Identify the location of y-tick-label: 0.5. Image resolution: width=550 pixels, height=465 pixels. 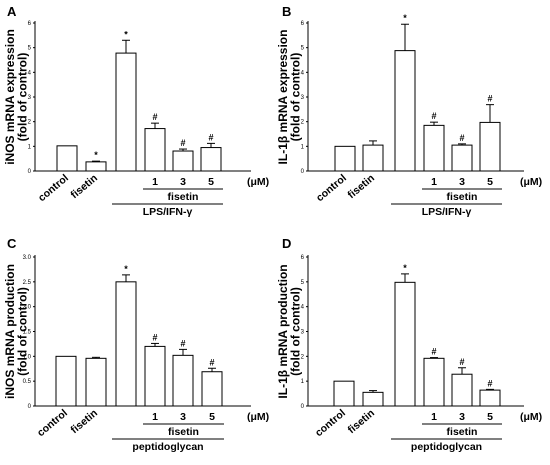
(27, 382).